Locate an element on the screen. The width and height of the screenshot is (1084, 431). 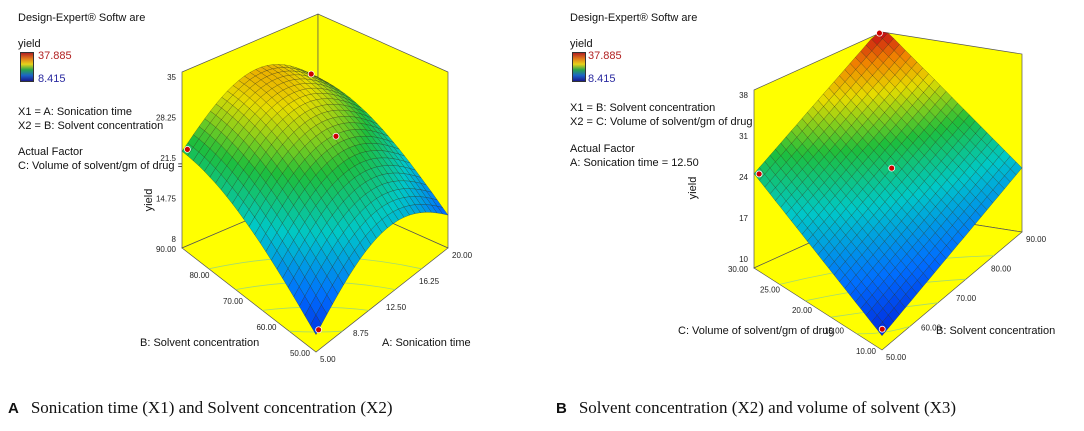
z-tick-label: 17 is located at coordinates (743, 218).